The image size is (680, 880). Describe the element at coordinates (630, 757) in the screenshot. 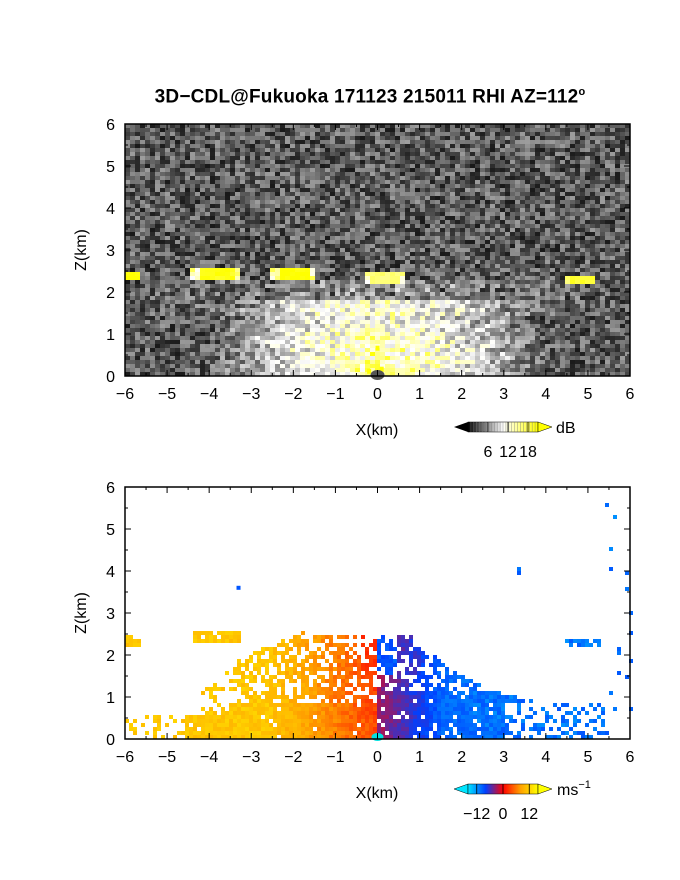

I see `velocity-x-tick-label: 6` at that location.